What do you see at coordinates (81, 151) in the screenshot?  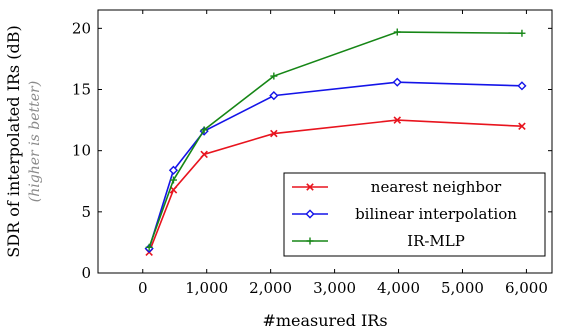 I see `y-tick-label: 10` at bounding box center [81, 151].